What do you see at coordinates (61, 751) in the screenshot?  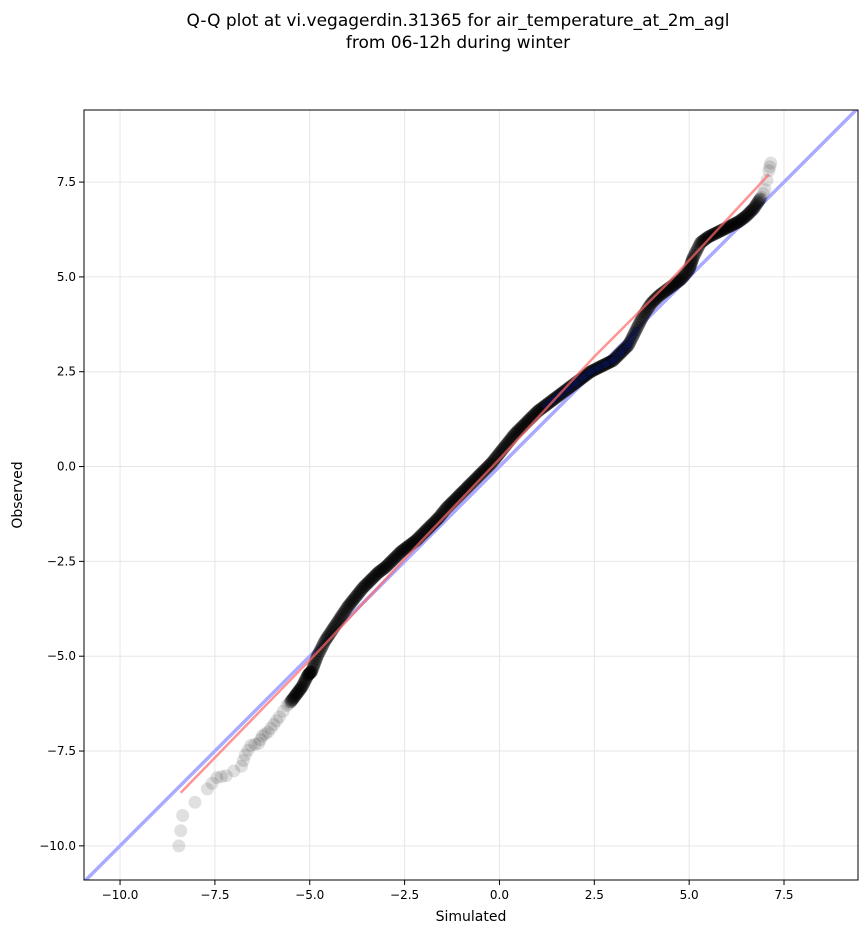 I see `y-tick-label: −7.5` at bounding box center [61, 751].